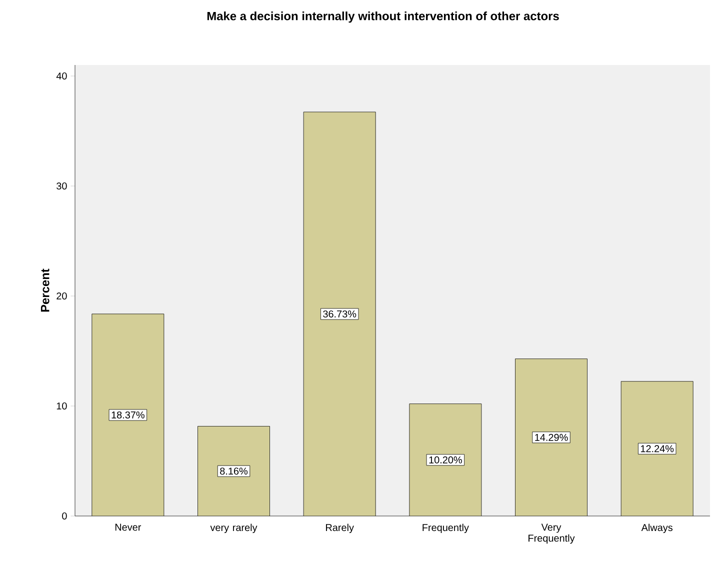 The height and width of the screenshot is (561, 711). What do you see at coordinates (61, 76) in the screenshot?
I see `y-tick-label: 40` at bounding box center [61, 76].